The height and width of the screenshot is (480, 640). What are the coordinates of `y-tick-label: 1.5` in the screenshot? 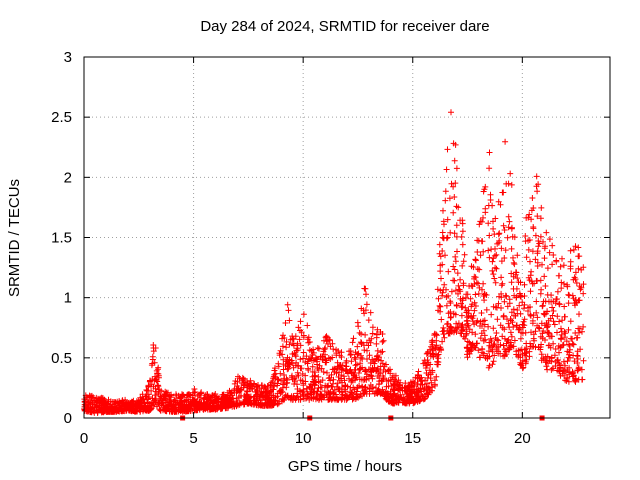 It's located at (61, 238).